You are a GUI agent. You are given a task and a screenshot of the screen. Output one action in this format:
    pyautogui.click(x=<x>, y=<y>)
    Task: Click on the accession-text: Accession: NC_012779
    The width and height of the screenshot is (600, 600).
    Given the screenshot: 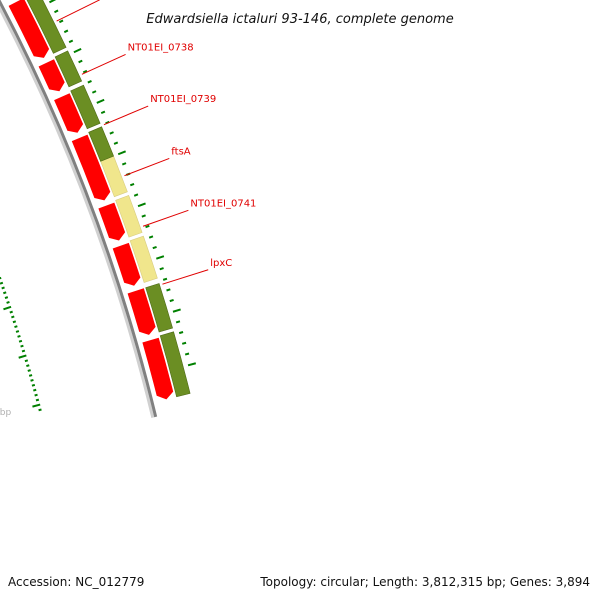 What is the action you would take?
    pyautogui.click(x=76, y=582)
    